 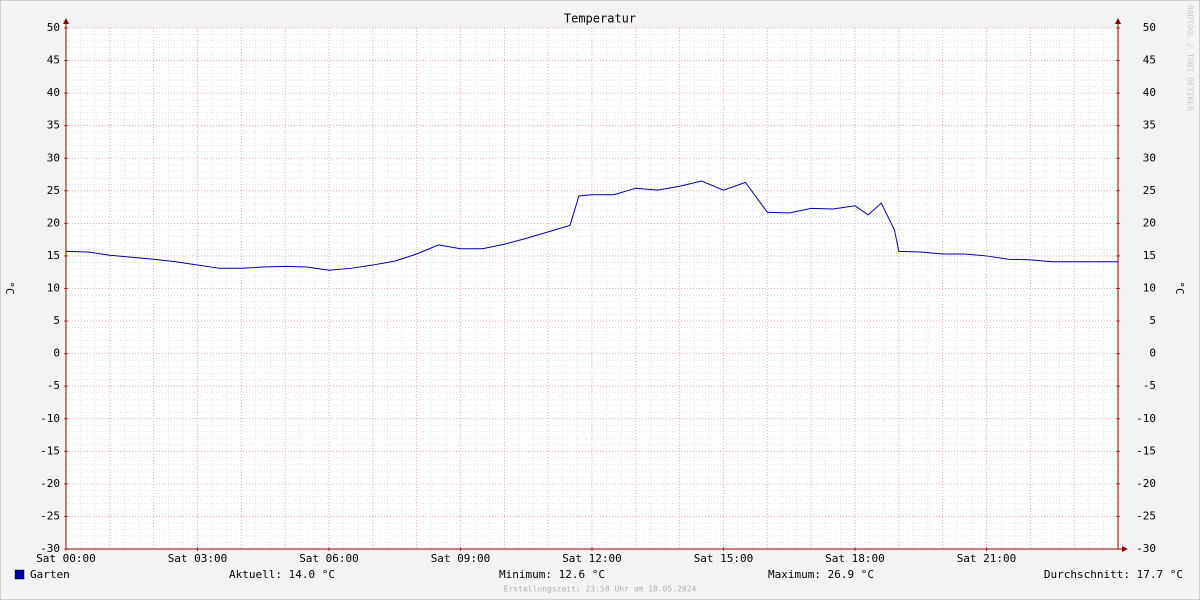 I want to click on y-tick-label: 0, so click(x=56, y=353).